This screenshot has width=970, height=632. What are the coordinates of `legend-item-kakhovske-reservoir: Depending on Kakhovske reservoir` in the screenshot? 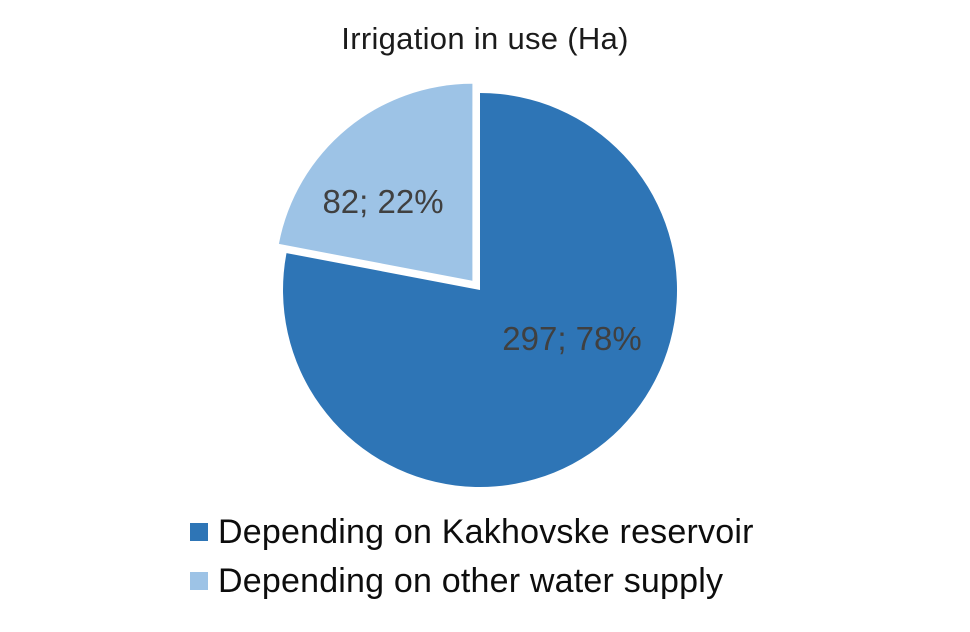 It's located at (472, 532).